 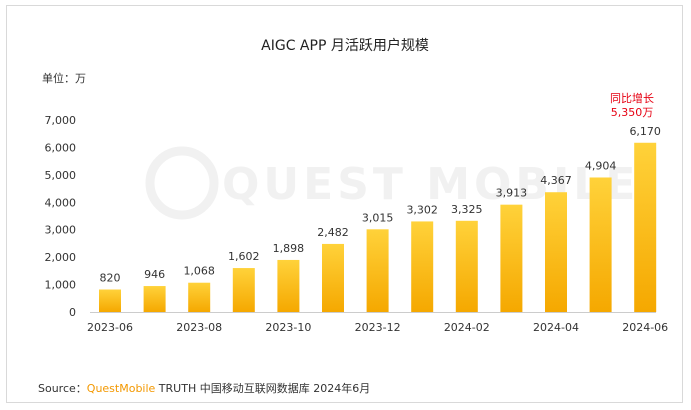 What do you see at coordinates (199, 327) in the screenshot?
I see `x-tick-label: 2023-08` at bounding box center [199, 327].